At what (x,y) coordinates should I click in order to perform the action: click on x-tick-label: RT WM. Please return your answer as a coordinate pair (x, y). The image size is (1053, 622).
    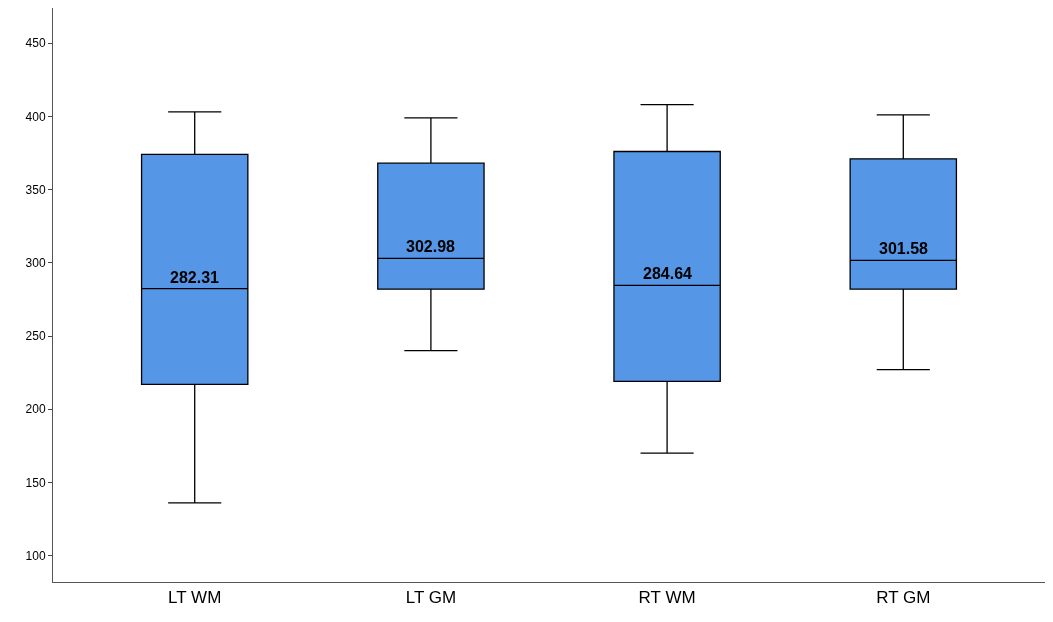
    Looking at the image, I should click on (667, 598).